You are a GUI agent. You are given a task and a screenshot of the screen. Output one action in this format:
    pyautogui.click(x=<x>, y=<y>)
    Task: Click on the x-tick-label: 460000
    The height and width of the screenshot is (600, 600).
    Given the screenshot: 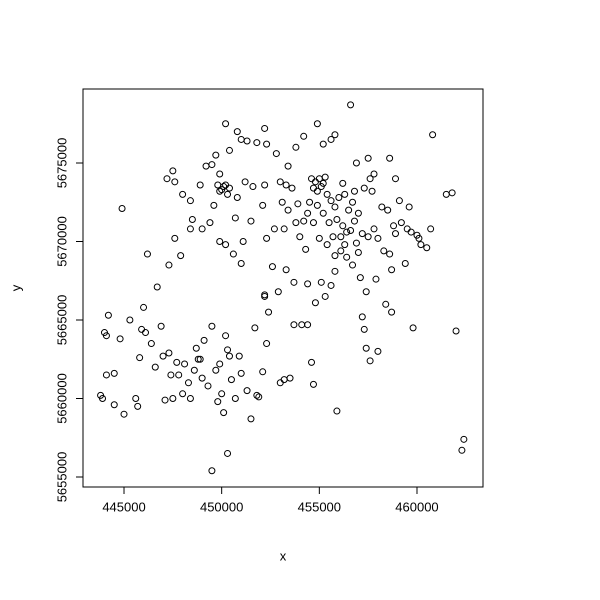 What is the action you would take?
    pyautogui.click(x=416, y=506)
    